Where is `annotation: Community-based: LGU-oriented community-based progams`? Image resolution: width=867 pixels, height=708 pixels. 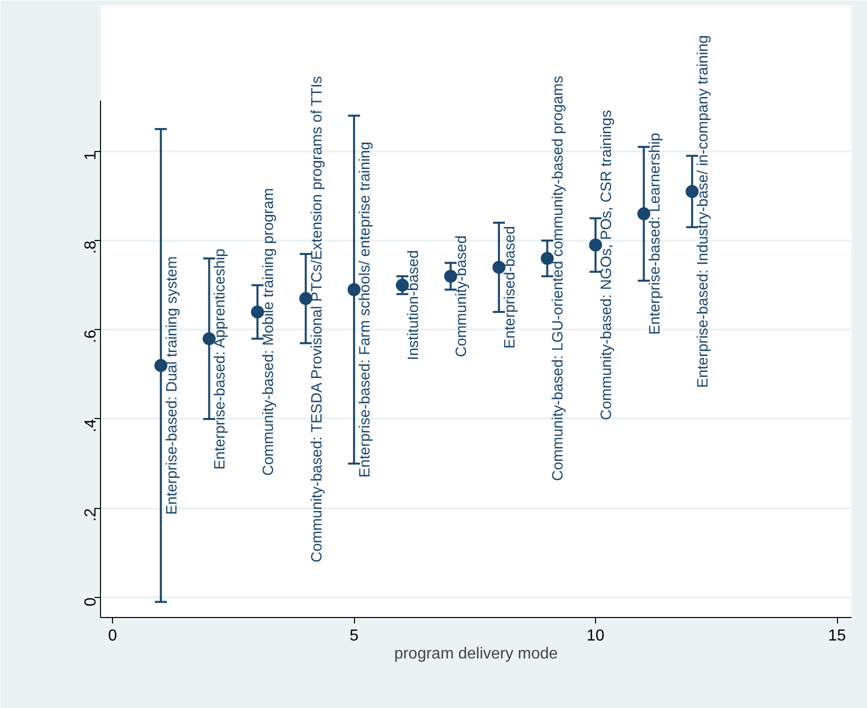
annotation: Community-based: LGU-oriented community-based progams is located at coordinates (558, 278).